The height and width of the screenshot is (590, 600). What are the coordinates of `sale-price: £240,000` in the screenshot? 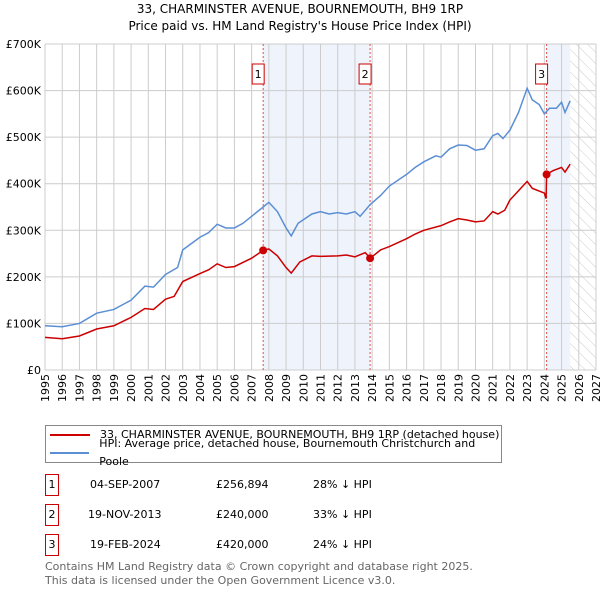 It's located at (242, 514).